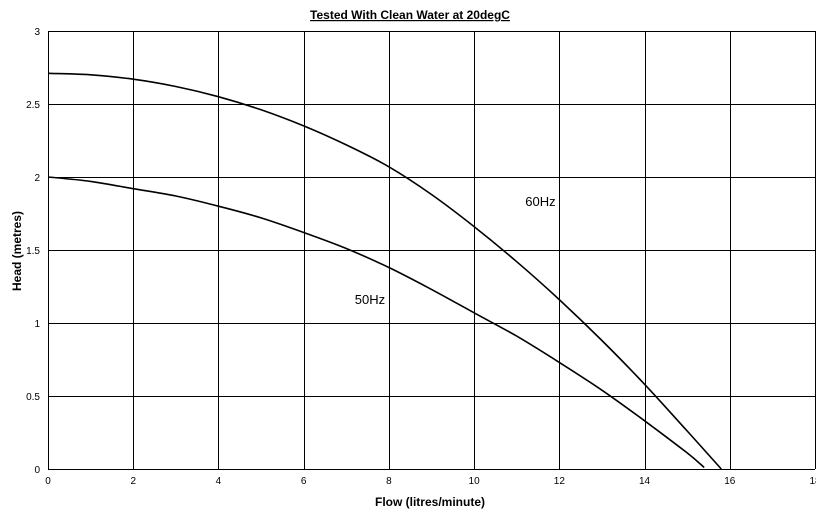 The image size is (816, 511). What do you see at coordinates (219, 481) in the screenshot?
I see `x-tick-label: 4` at bounding box center [219, 481].